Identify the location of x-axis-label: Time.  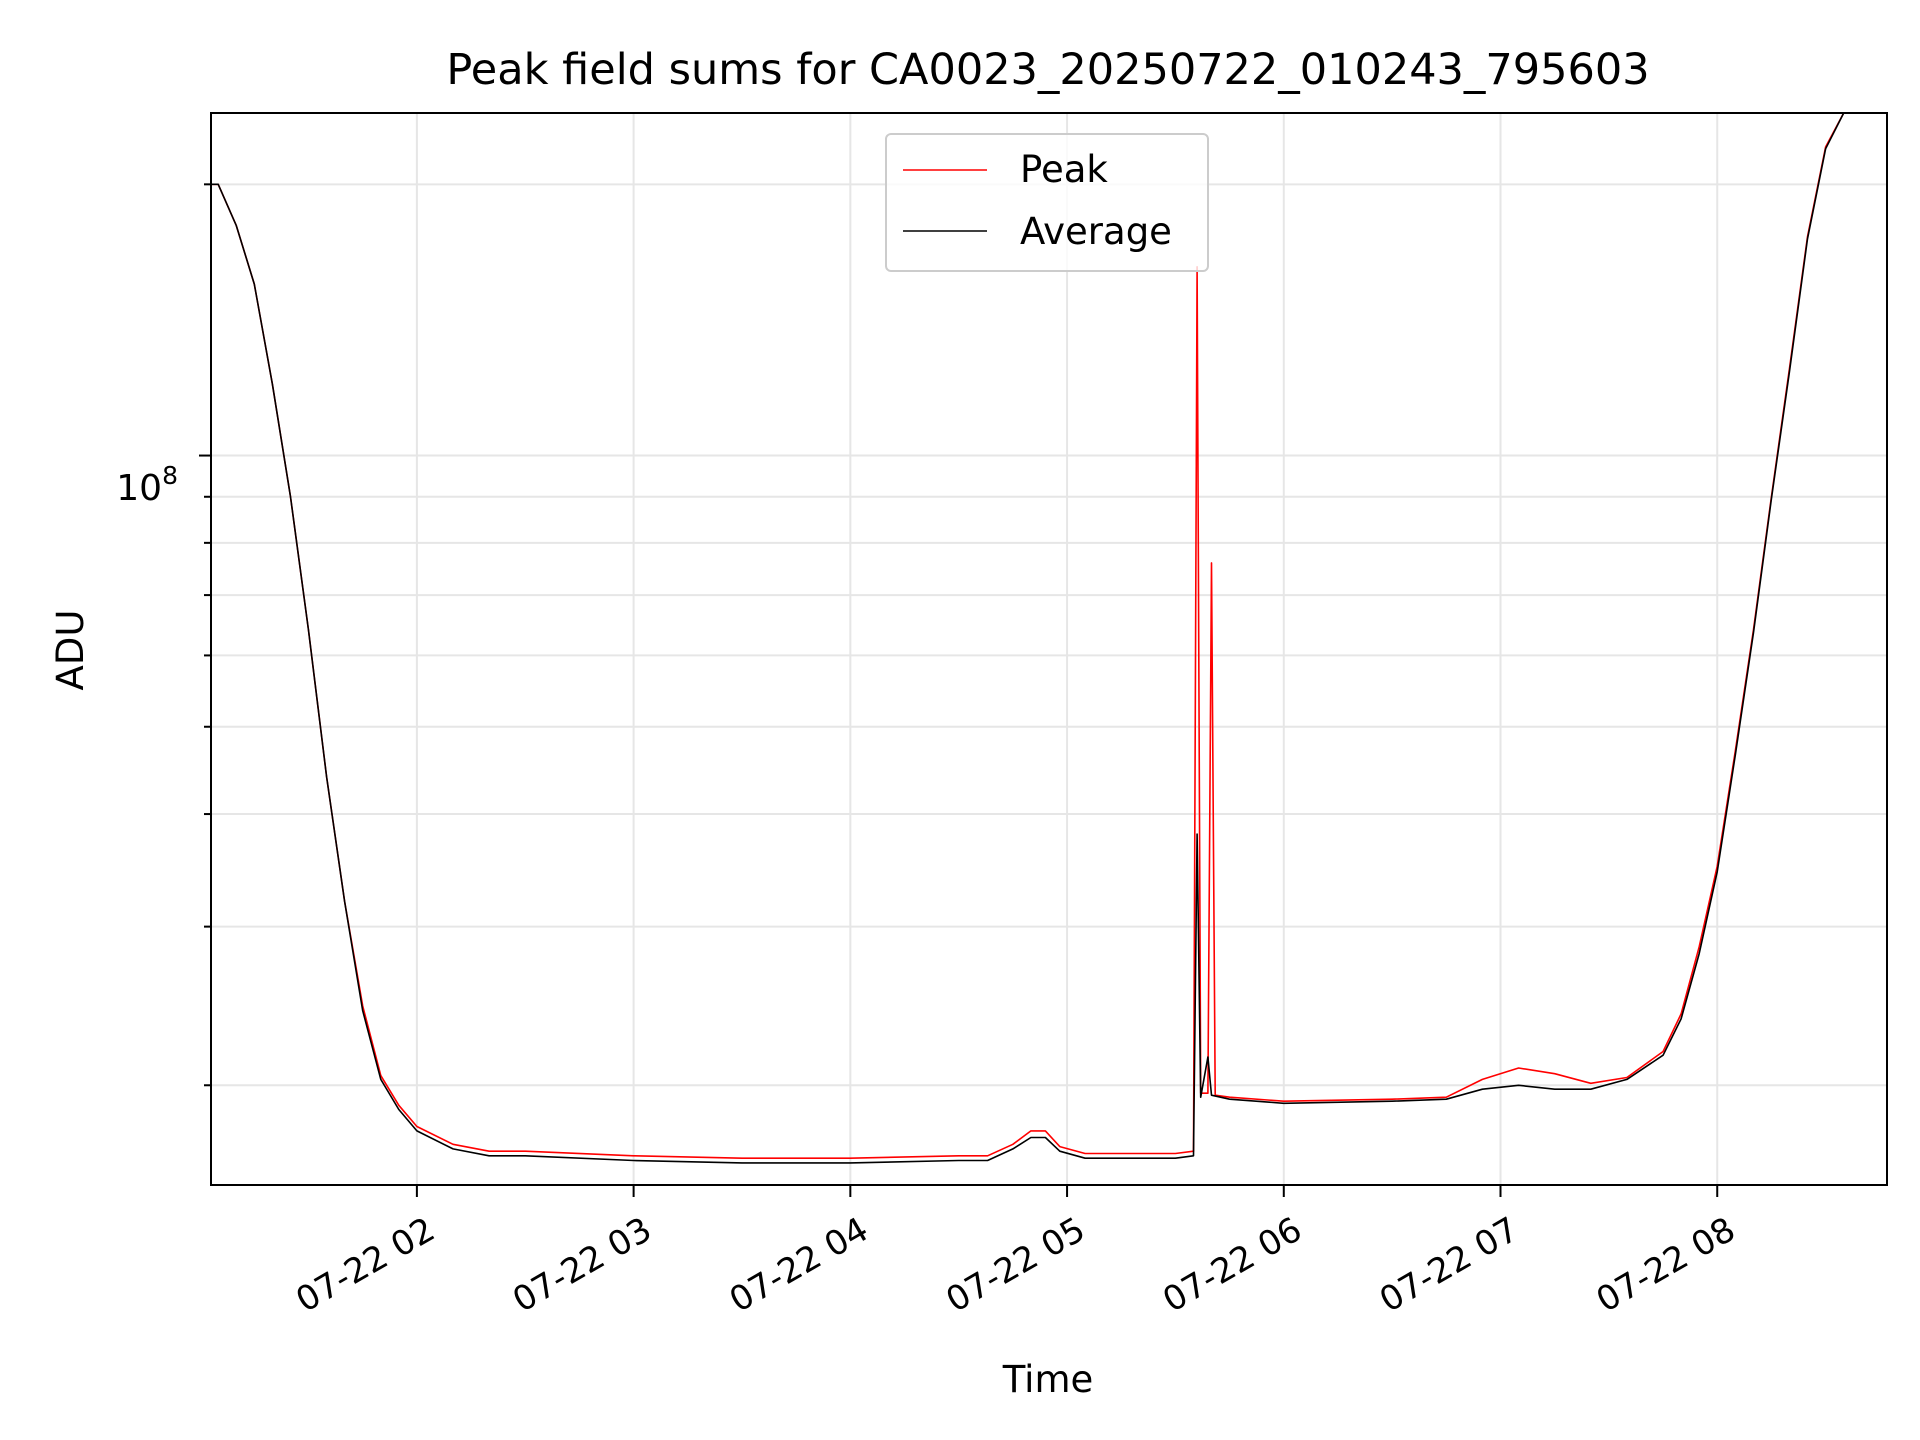
(1048, 1379).